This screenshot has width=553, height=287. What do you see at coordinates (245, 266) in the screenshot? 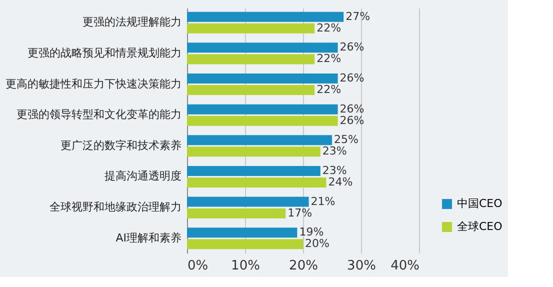
I see `x-tick-label: 10%` at bounding box center [245, 266].